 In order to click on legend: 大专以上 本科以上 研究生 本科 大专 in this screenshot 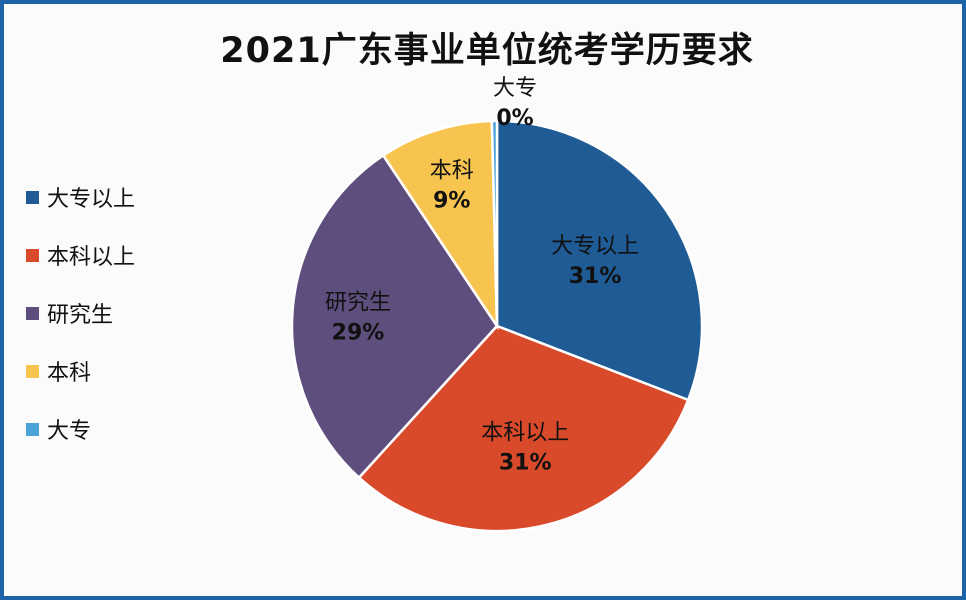, I will do `click(80, 325)`.